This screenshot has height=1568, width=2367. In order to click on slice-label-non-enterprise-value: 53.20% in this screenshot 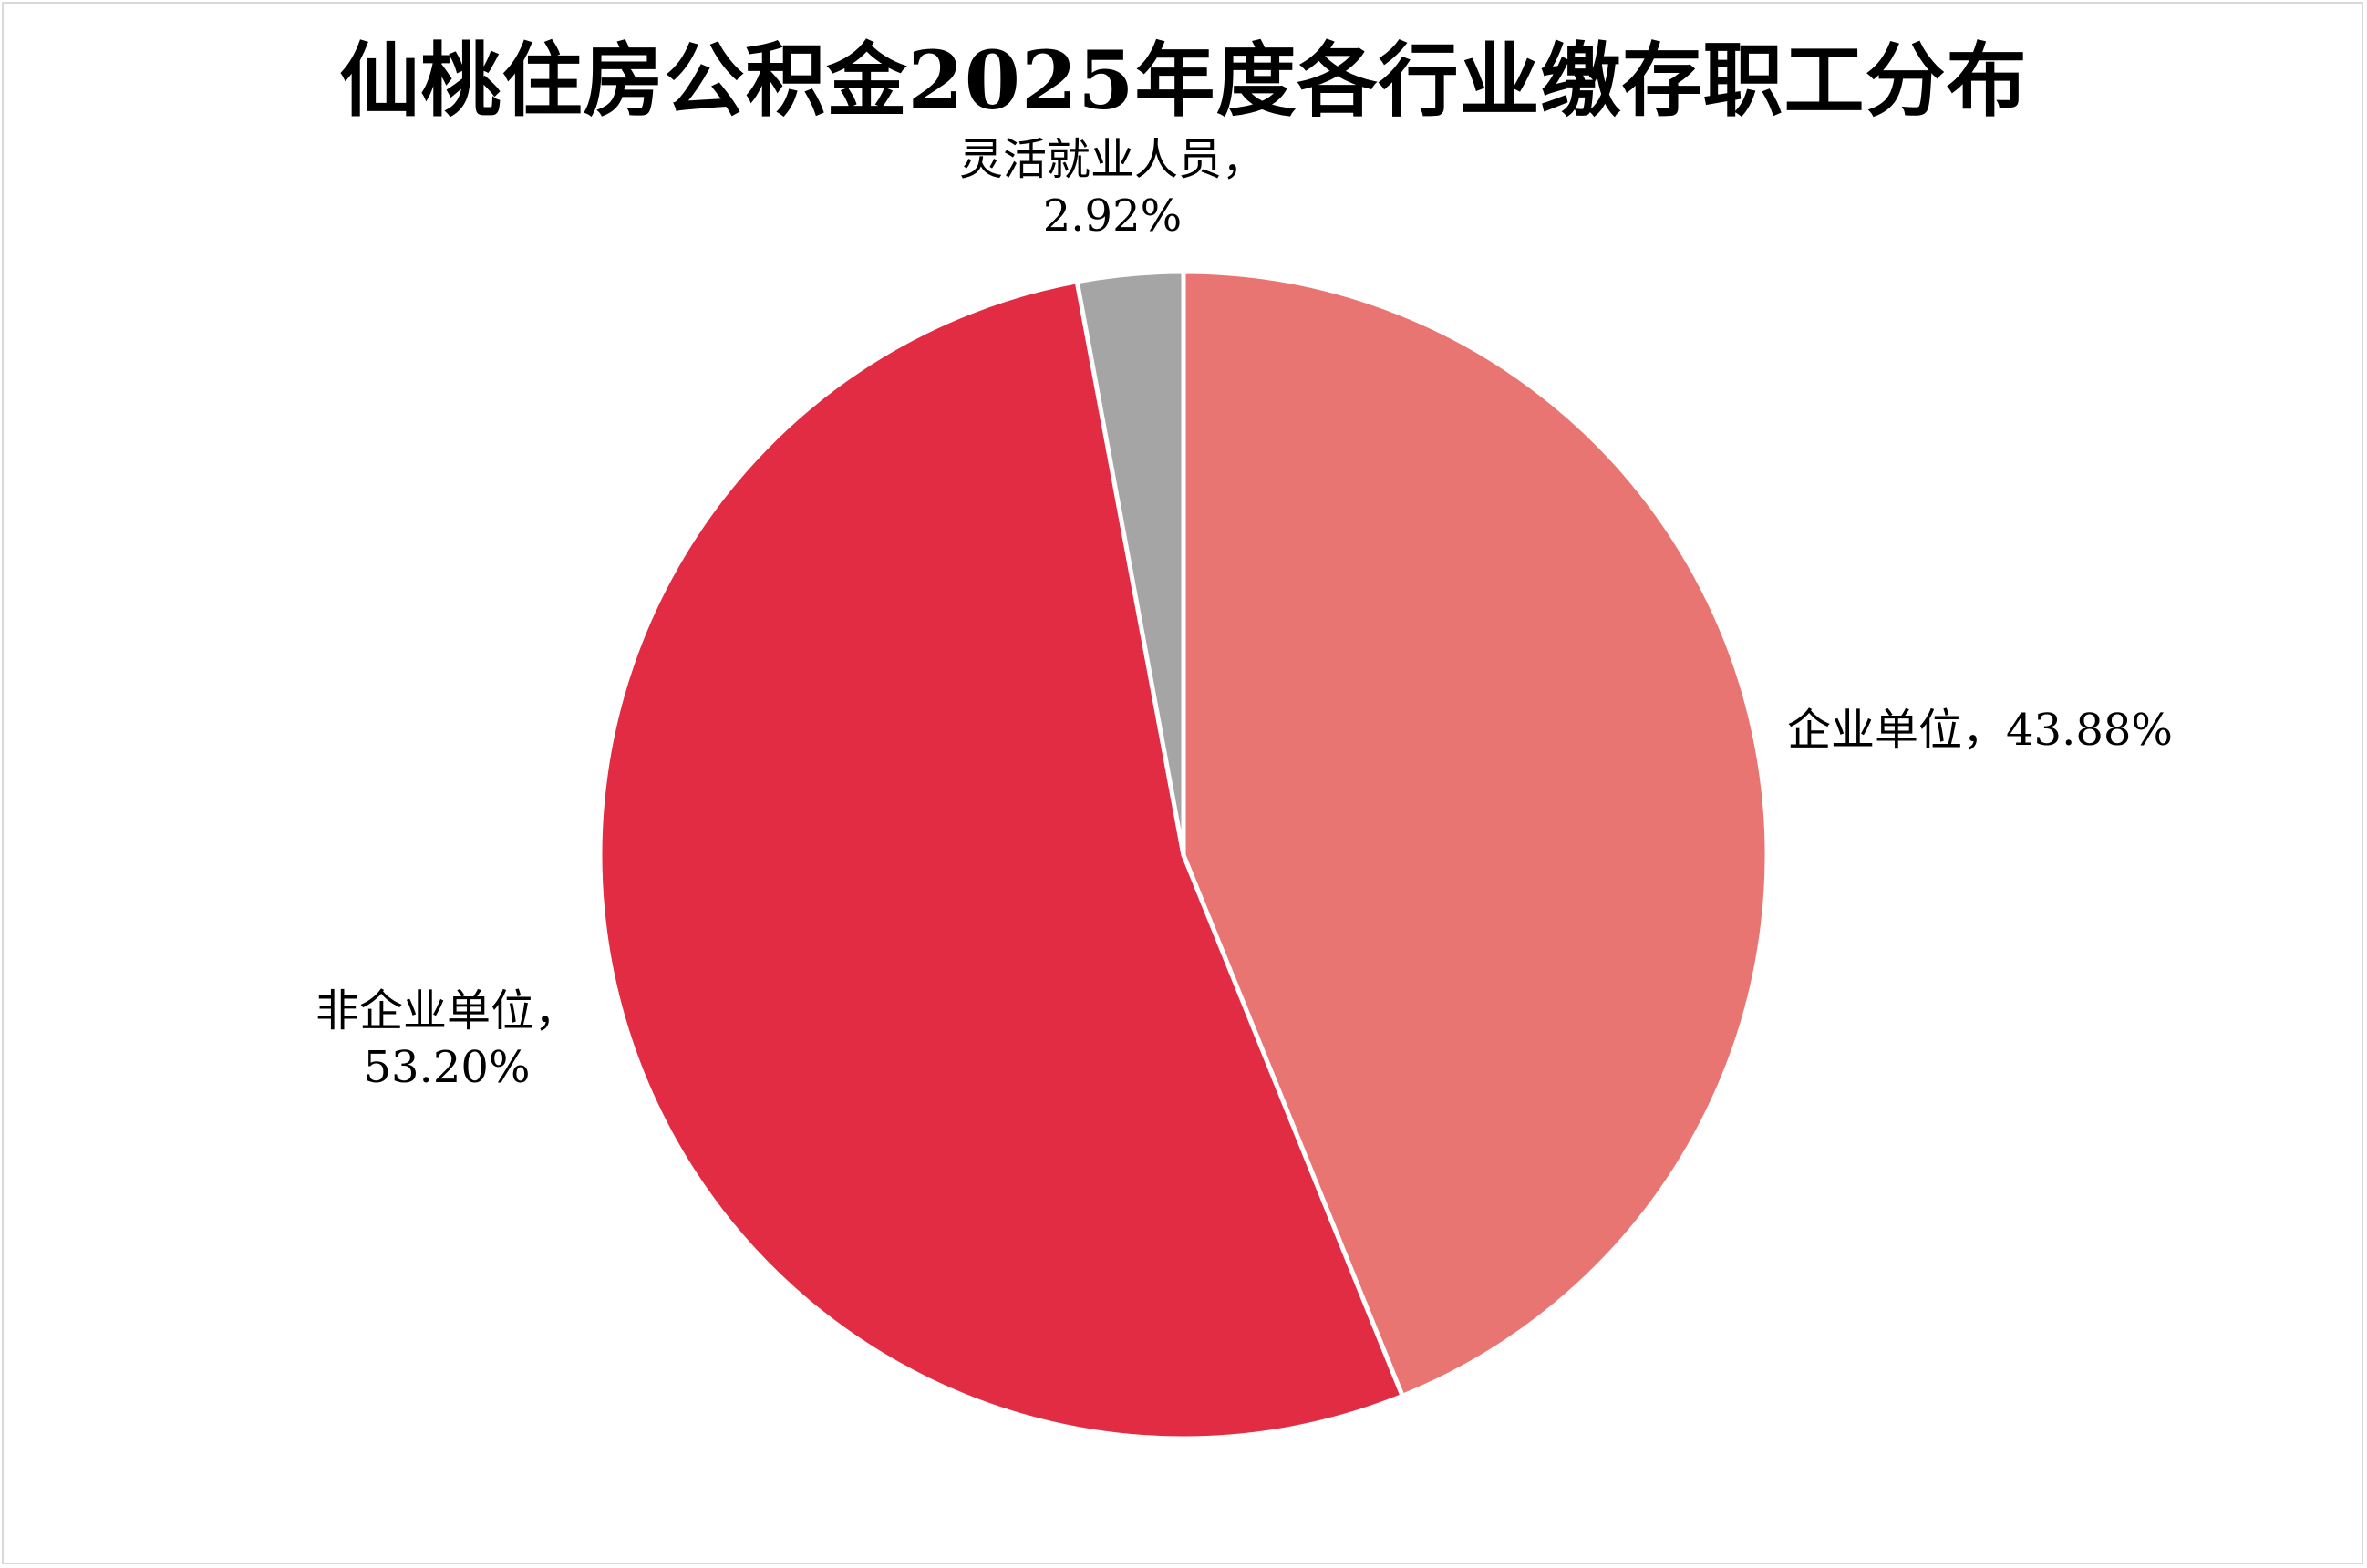, I will do `click(447, 1067)`.